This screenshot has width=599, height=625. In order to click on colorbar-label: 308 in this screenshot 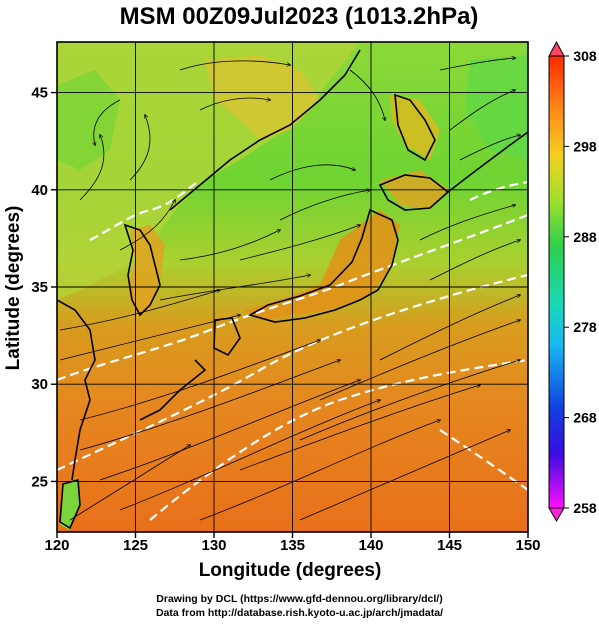, I will do `click(585, 56)`.